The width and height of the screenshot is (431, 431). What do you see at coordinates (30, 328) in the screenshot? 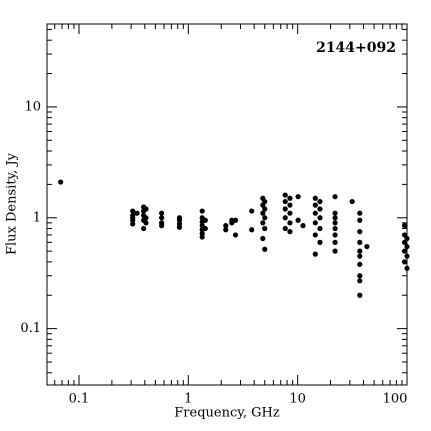
I see `y-tick-label: 0.1` at bounding box center [30, 328].